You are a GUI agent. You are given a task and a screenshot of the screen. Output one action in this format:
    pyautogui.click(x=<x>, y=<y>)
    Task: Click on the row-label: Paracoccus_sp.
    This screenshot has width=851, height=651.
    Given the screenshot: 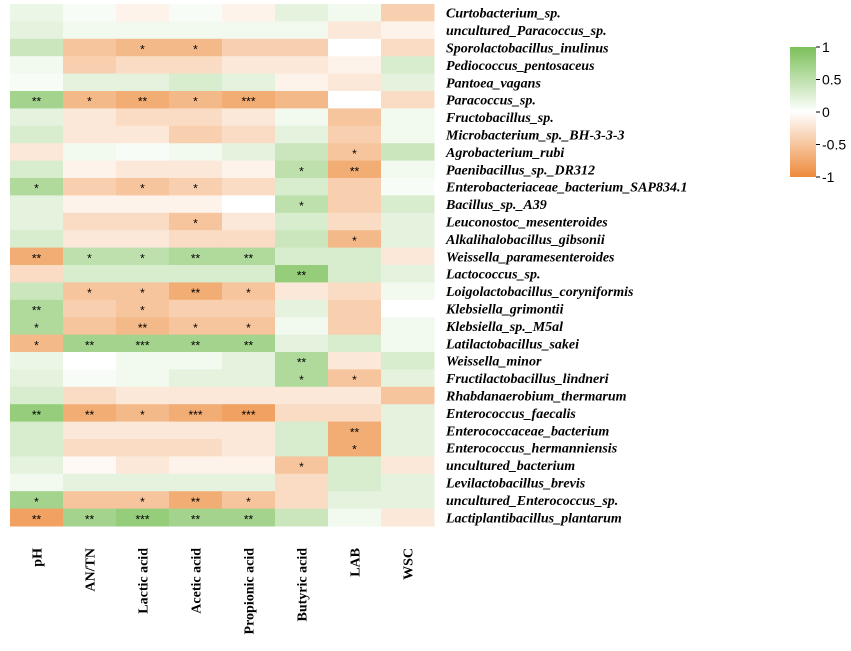 What is the action you would take?
    pyautogui.click(x=491, y=101)
    